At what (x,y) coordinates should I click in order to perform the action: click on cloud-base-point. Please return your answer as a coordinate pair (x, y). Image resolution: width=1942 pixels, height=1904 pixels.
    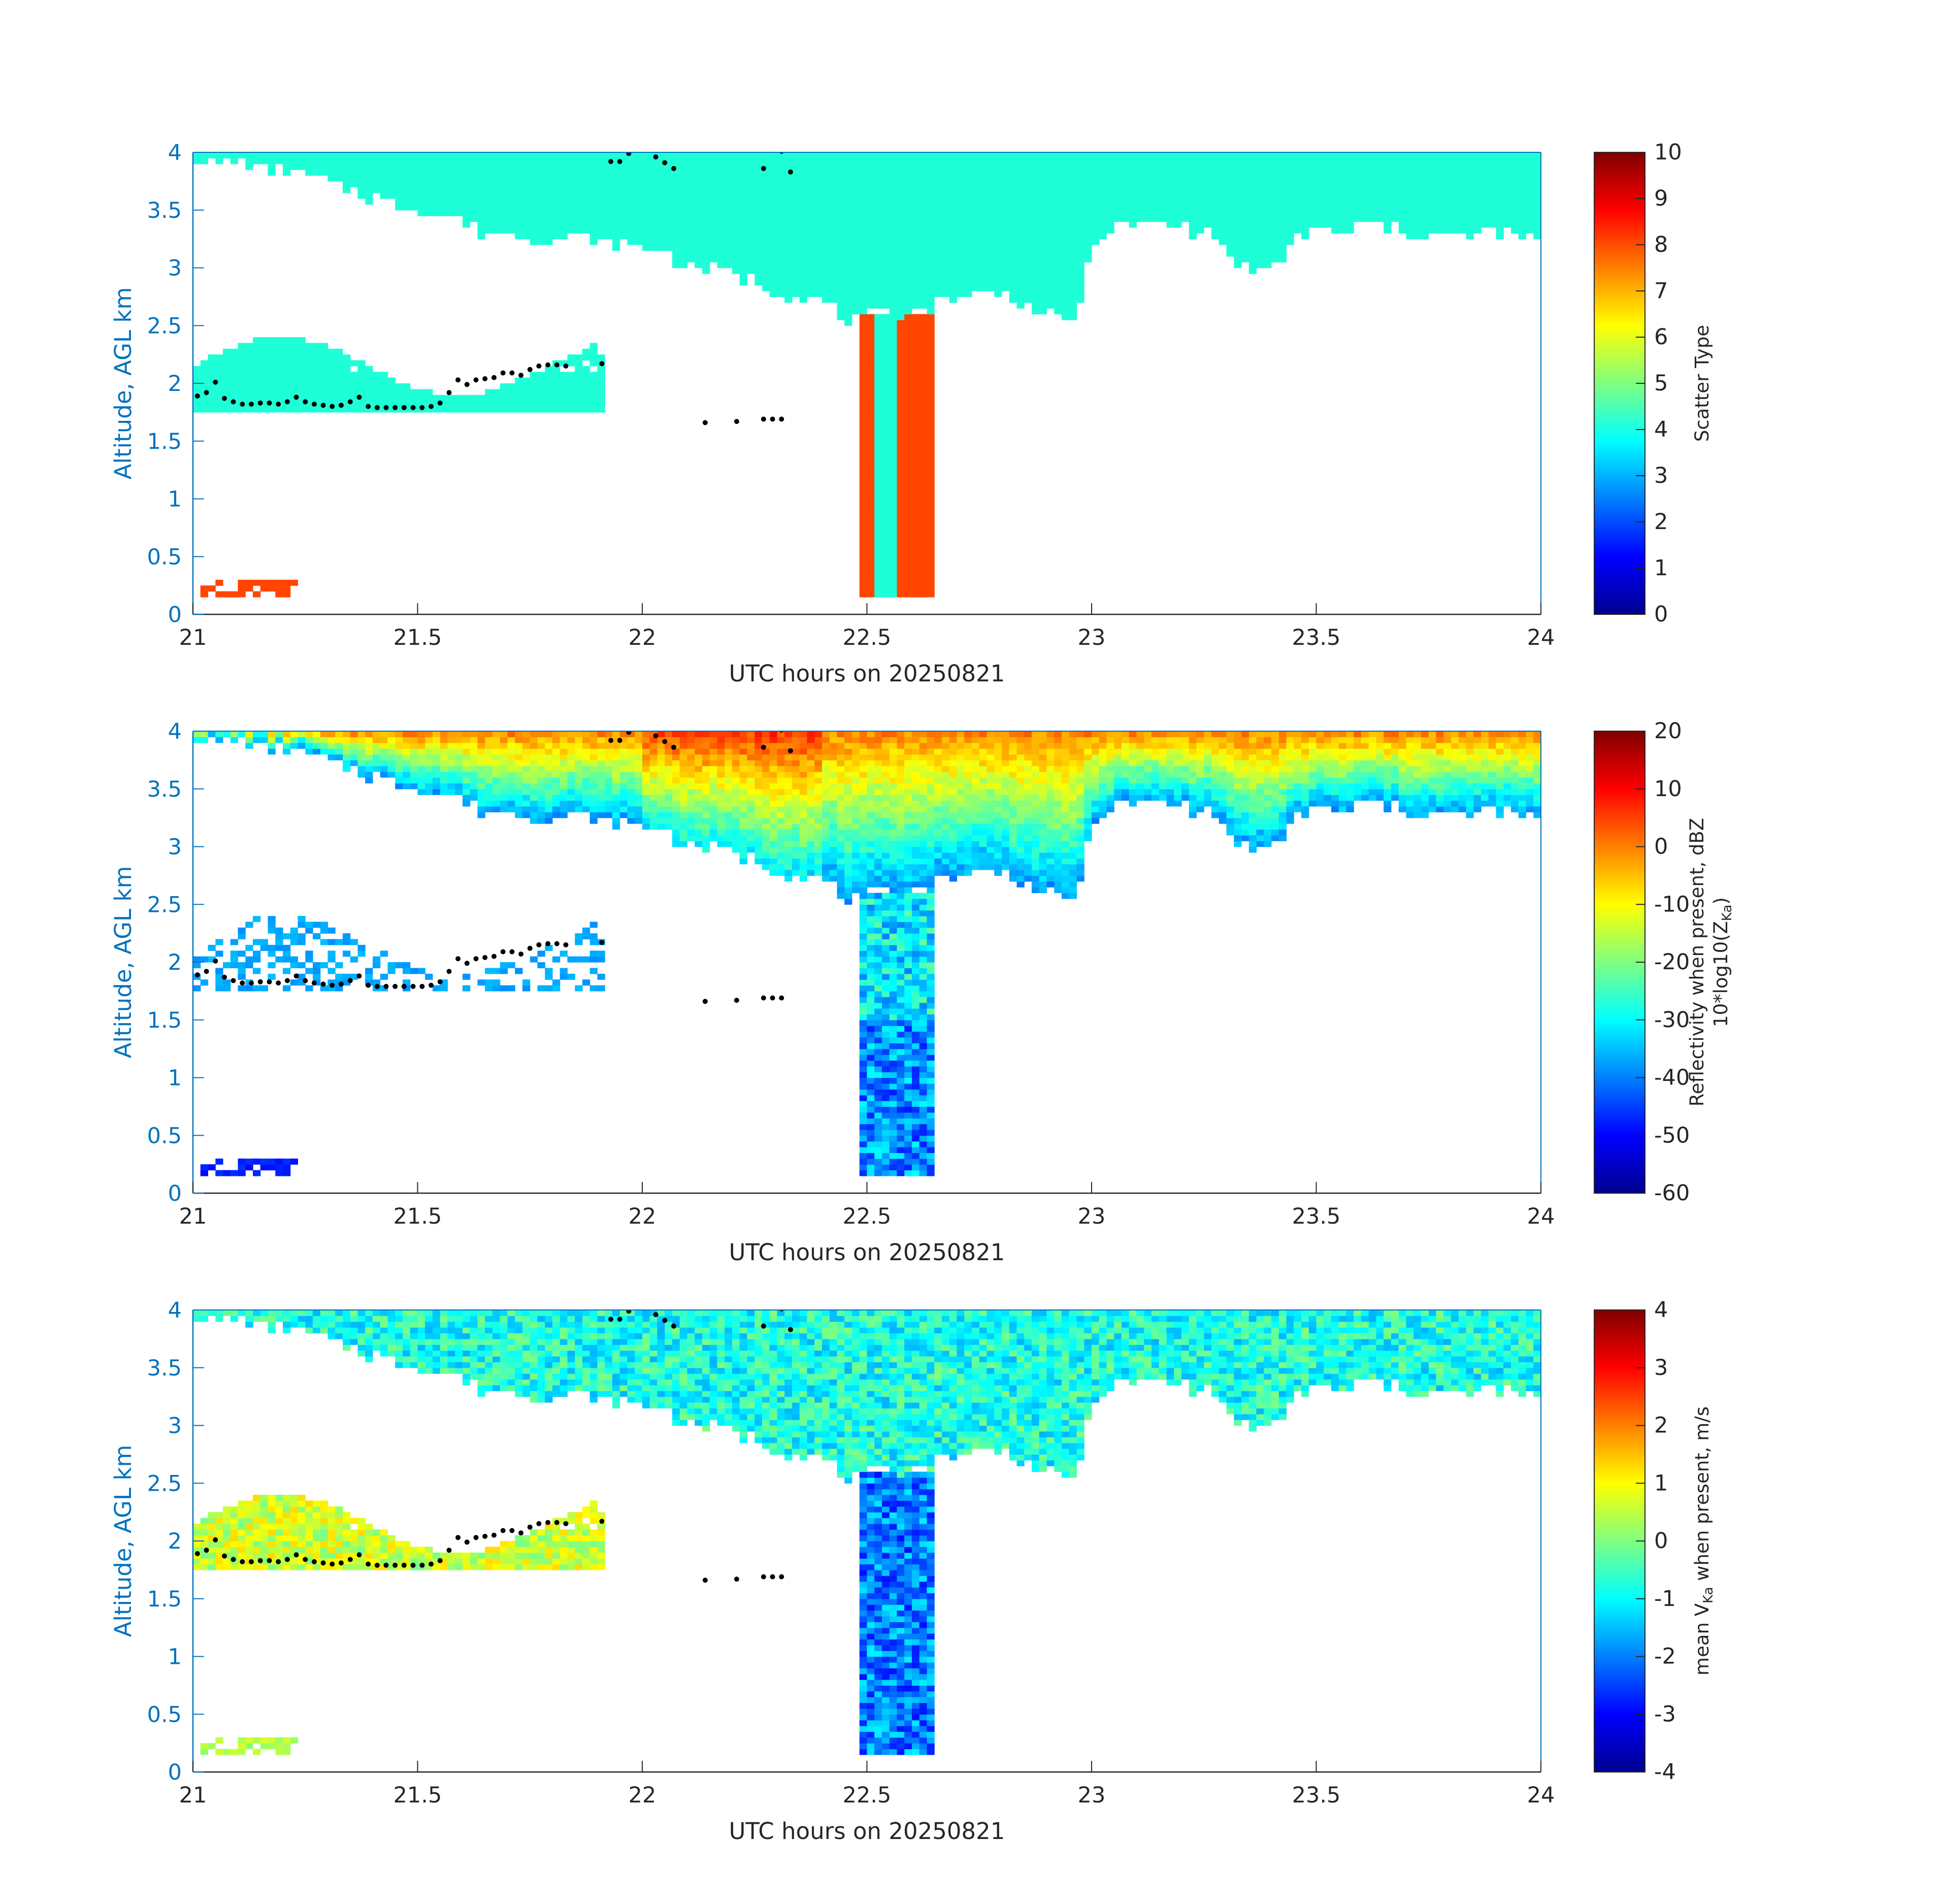
    Looking at the image, I should click on (790, 172).